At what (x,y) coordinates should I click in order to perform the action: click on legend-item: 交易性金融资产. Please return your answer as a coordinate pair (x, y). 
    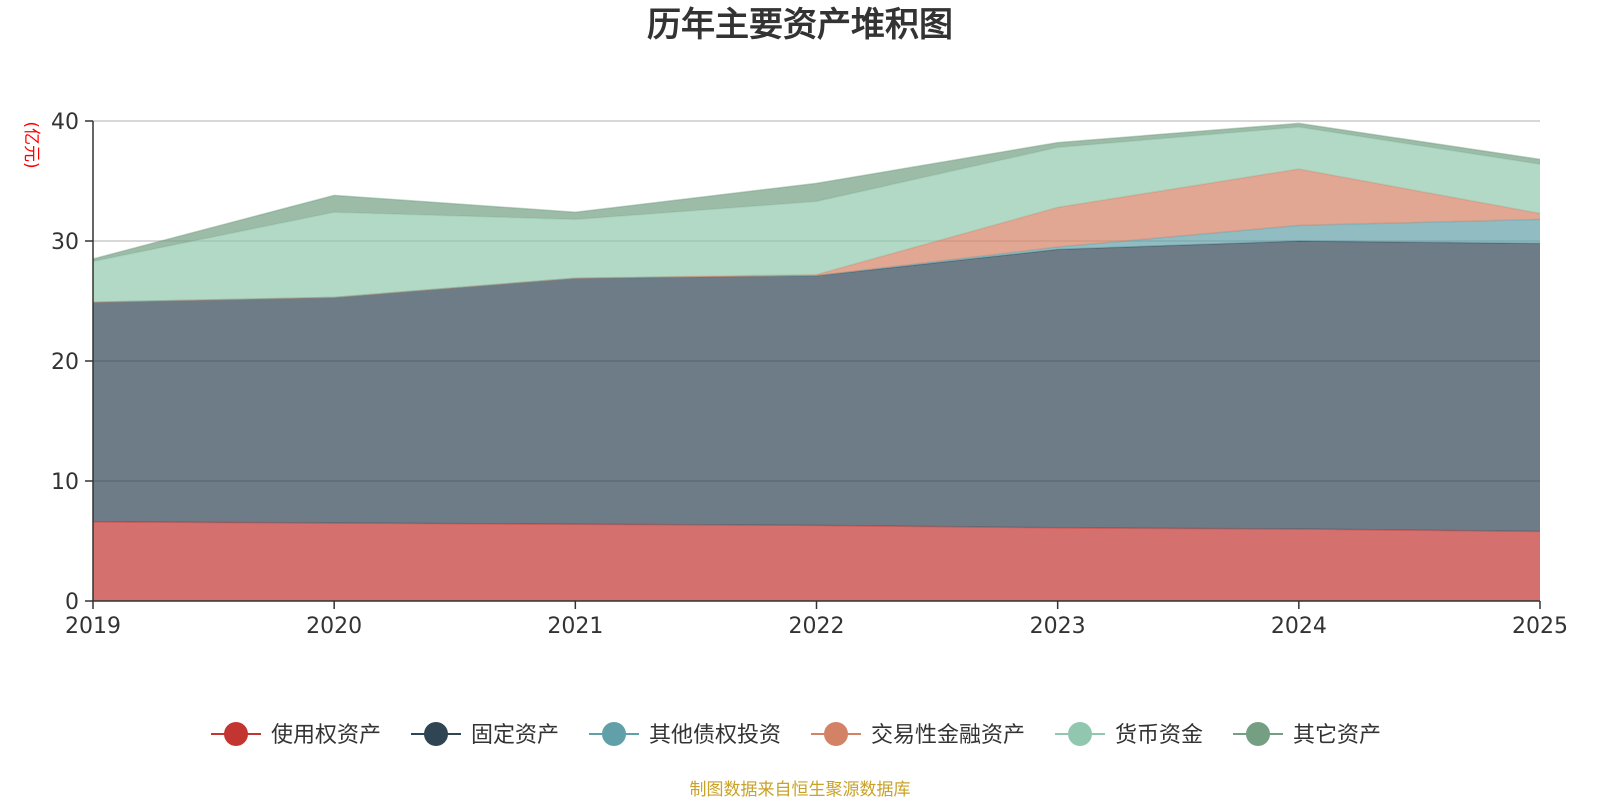
    Looking at the image, I should click on (918, 735).